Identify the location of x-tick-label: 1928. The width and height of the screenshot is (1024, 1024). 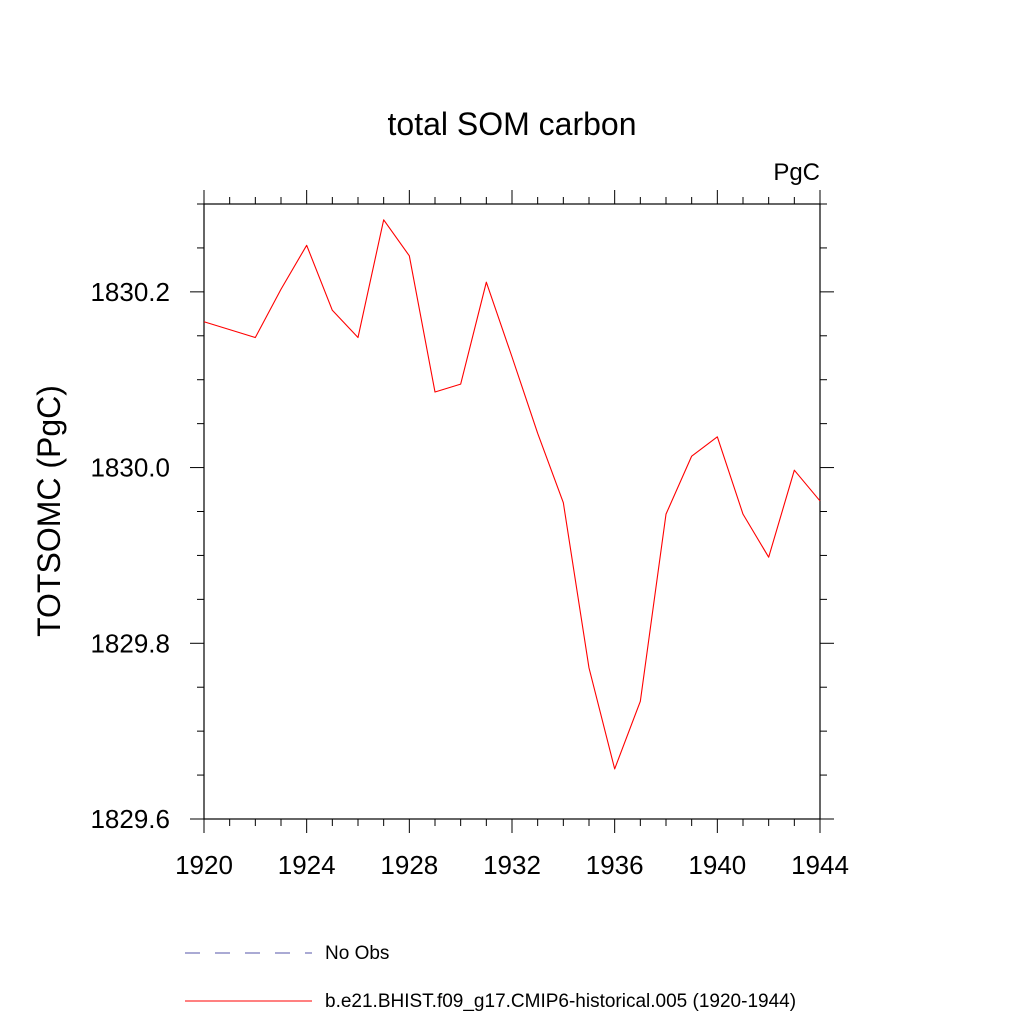
(409, 865).